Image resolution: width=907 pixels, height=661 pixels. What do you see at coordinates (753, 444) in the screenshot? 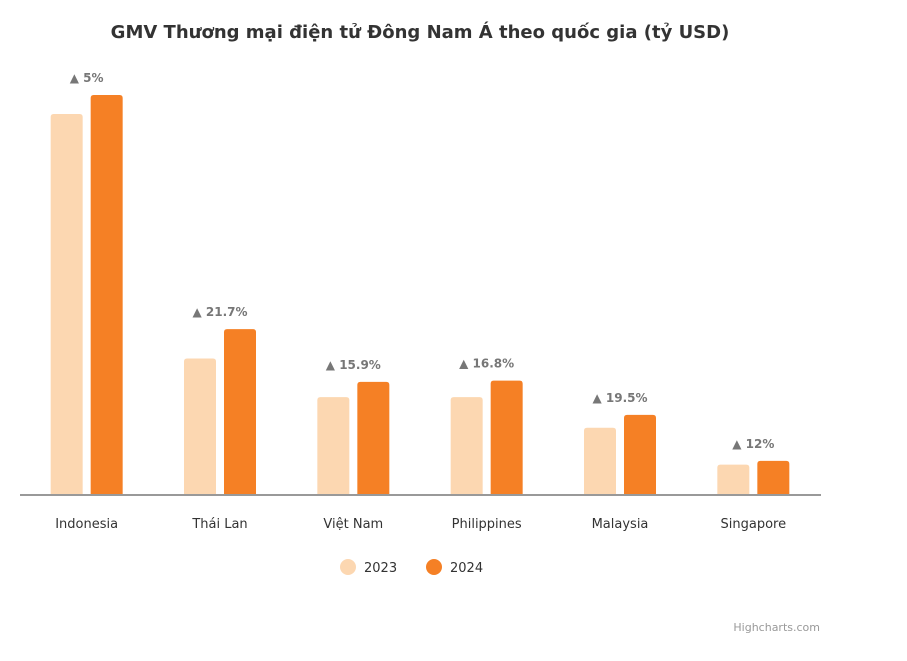
I see `growth-data-label: ▲ 12%` at bounding box center [753, 444].